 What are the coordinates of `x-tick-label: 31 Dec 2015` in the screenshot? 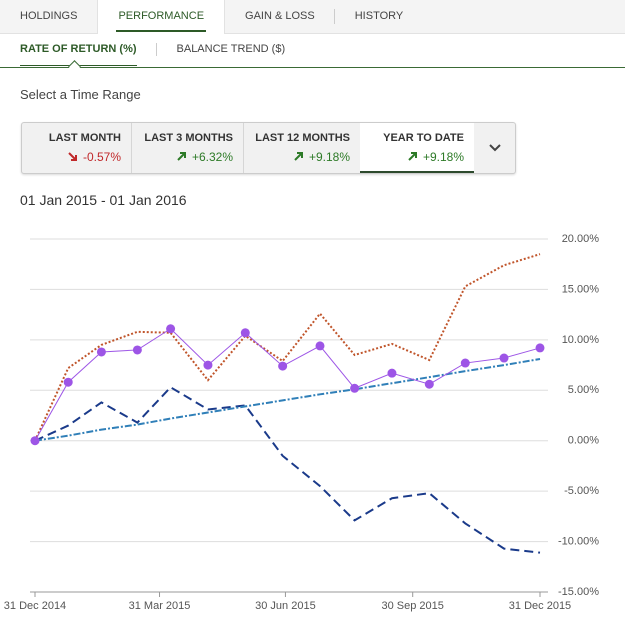 It's located at (540, 606).